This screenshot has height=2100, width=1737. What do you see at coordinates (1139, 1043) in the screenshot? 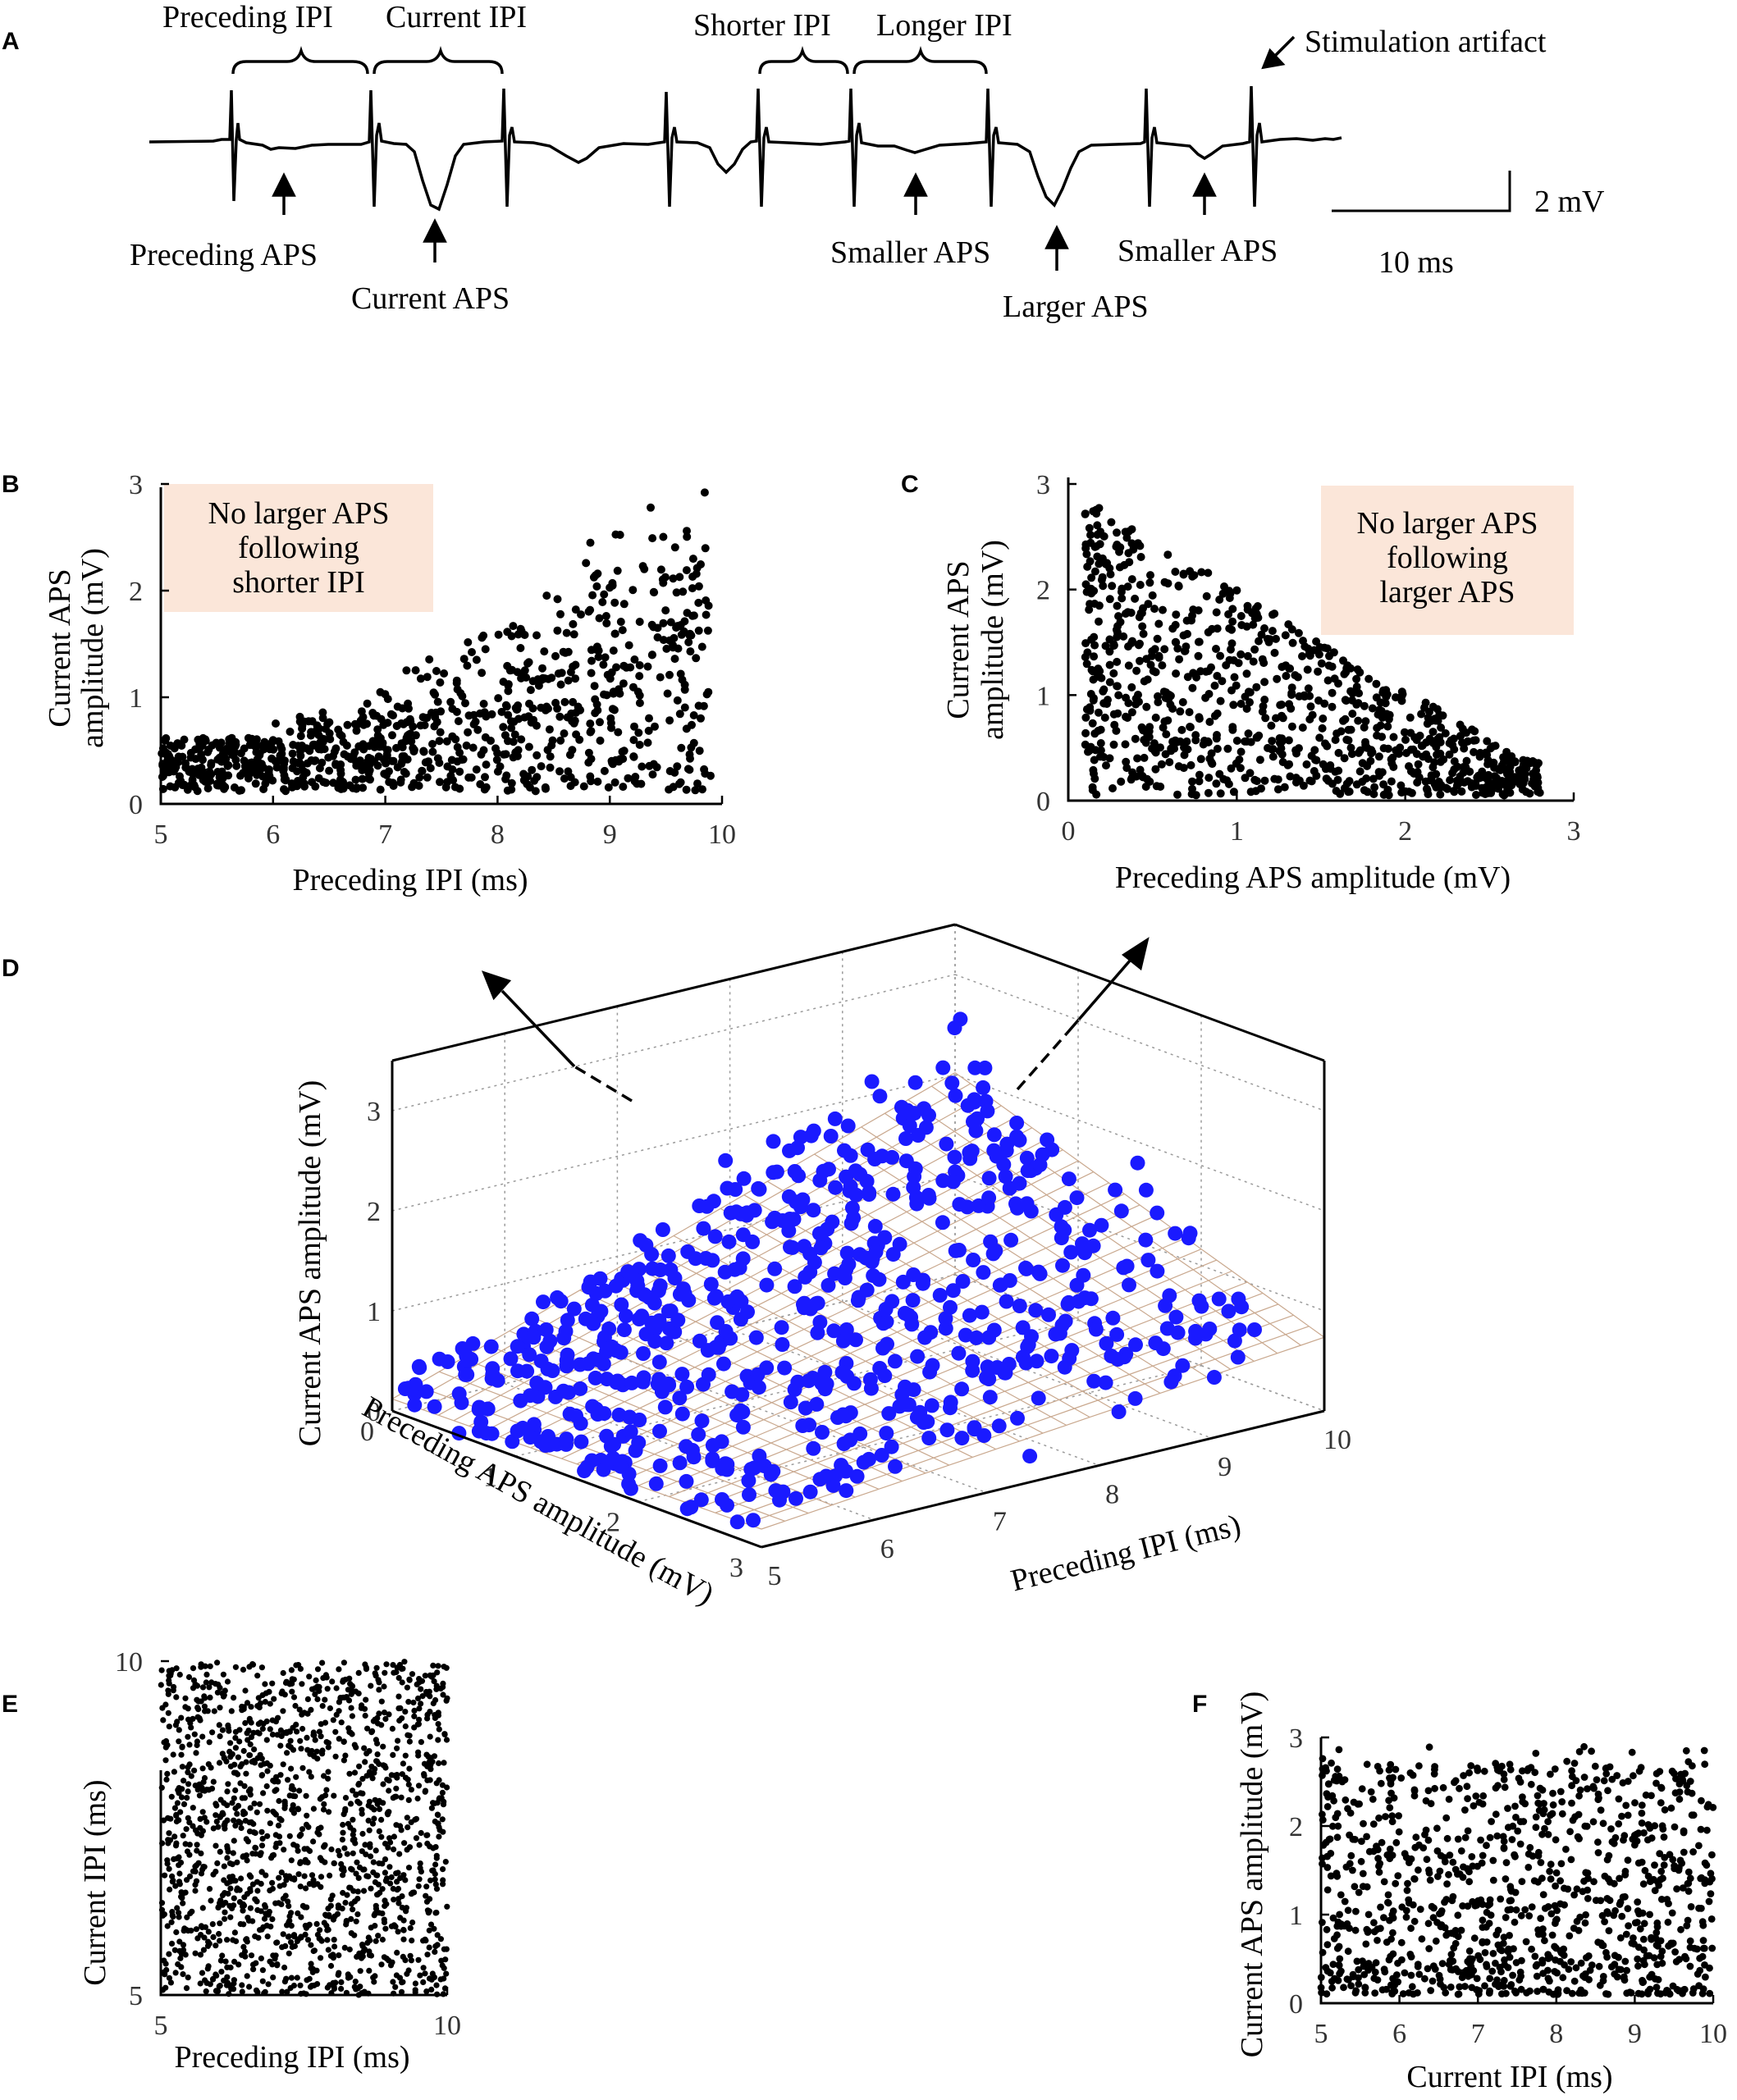
I see `grid-line` at bounding box center [1139, 1043].